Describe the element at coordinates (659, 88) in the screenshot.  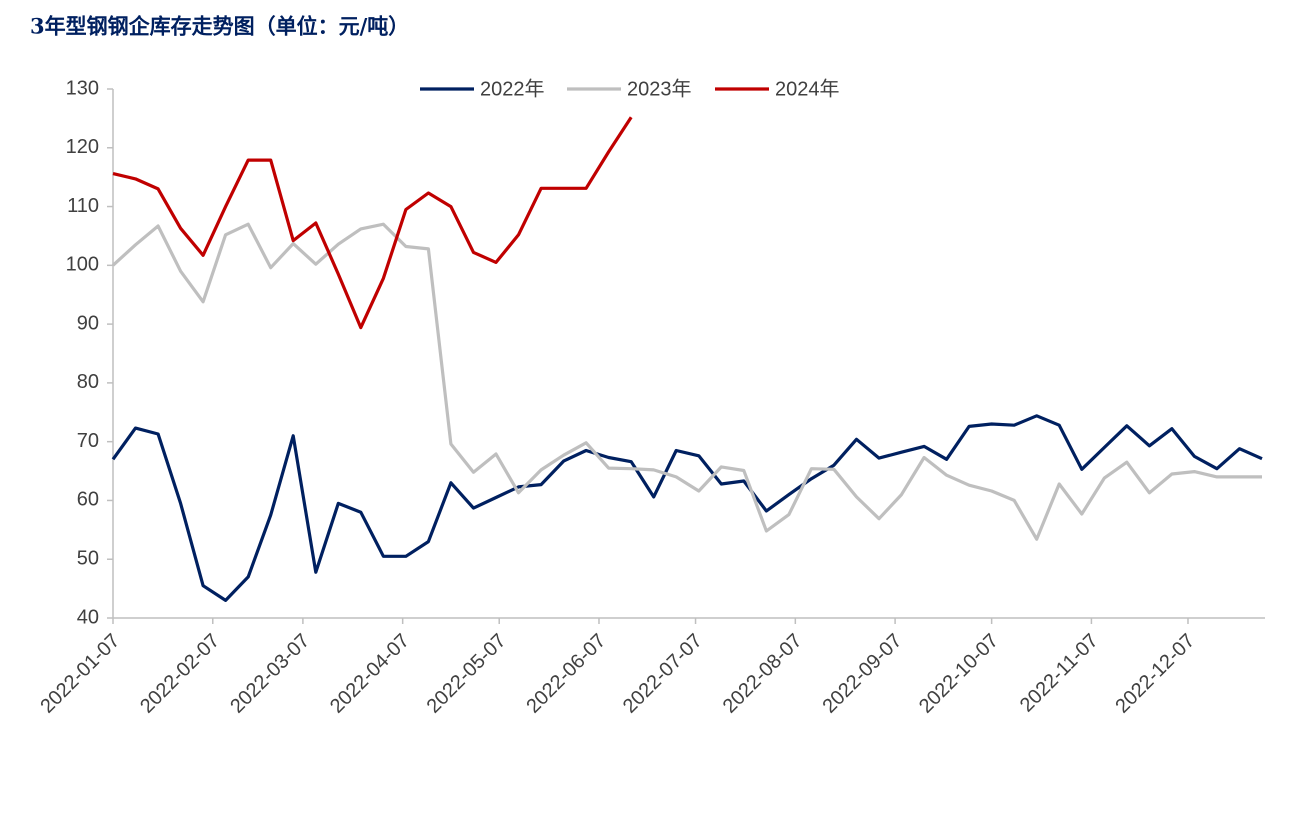
I see `legend-label: 2023年` at that location.